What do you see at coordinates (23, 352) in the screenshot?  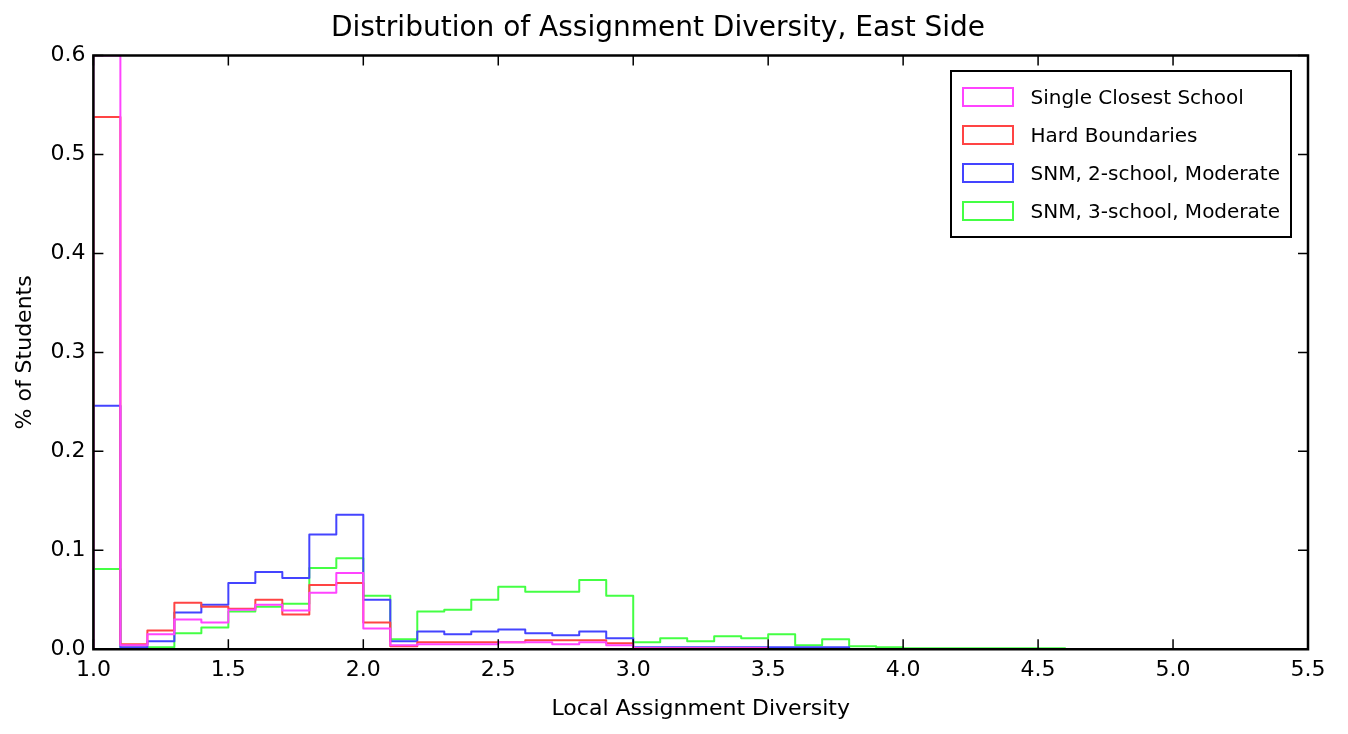 I see `y-axis-title: % of Students` at bounding box center [23, 352].